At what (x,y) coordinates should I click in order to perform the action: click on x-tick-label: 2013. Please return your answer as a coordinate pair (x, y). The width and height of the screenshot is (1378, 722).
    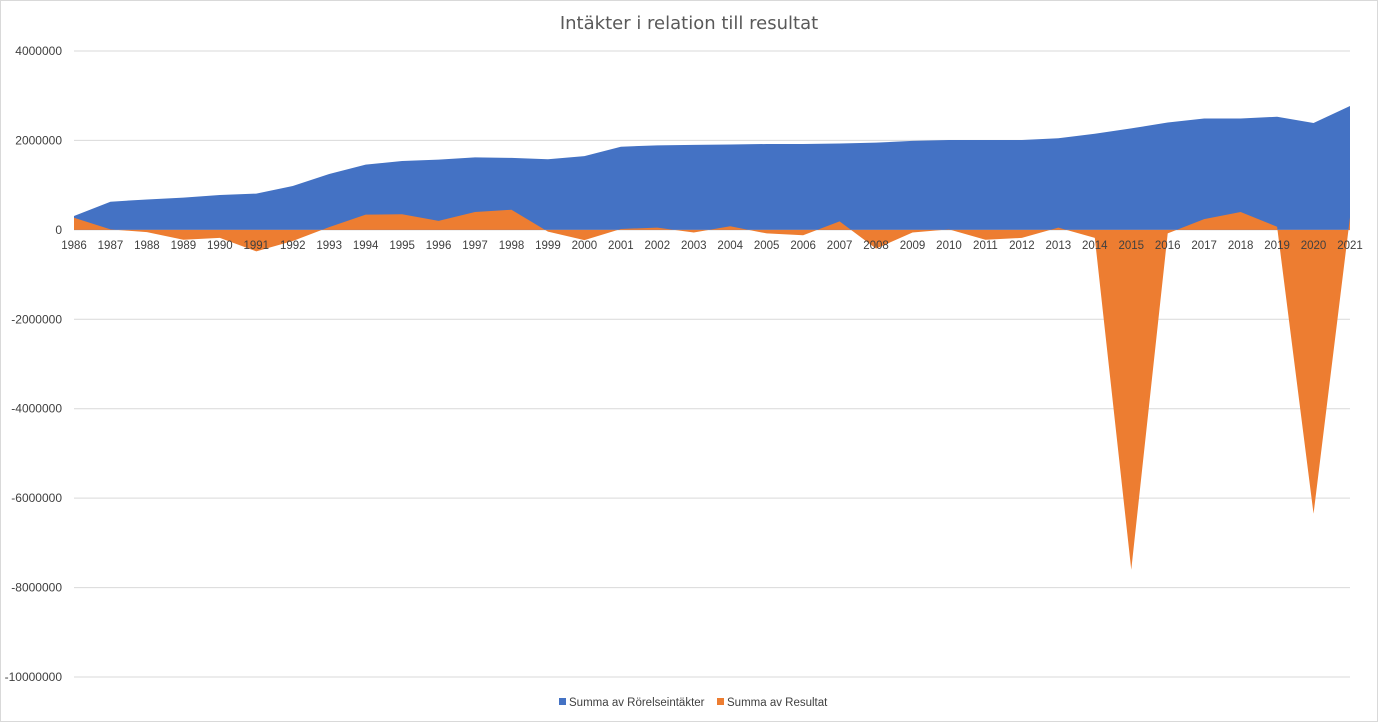
    Looking at the image, I should click on (1059, 246).